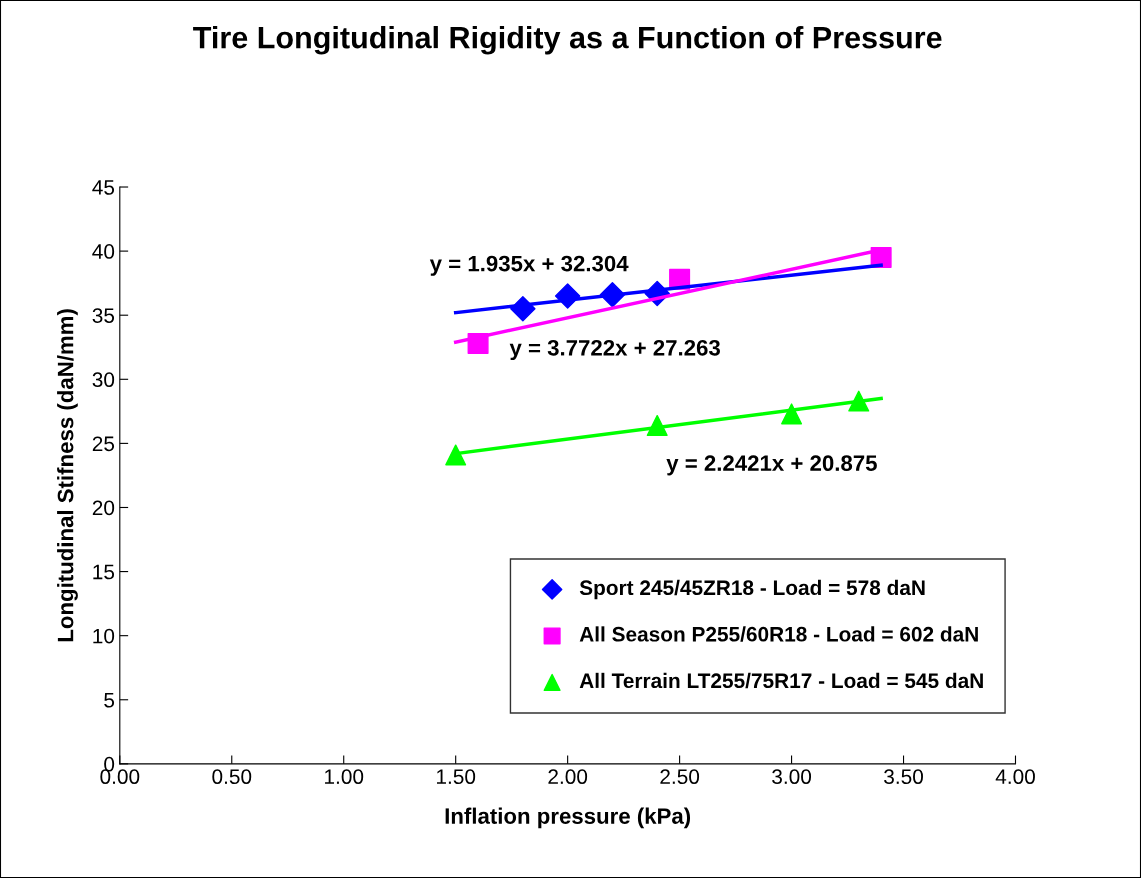 The height and width of the screenshot is (878, 1141). Describe the element at coordinates (752, 589) in the screenshot. I see `legend-label: Sport 245/45ZR18 - Load = 578 daN` at that location.